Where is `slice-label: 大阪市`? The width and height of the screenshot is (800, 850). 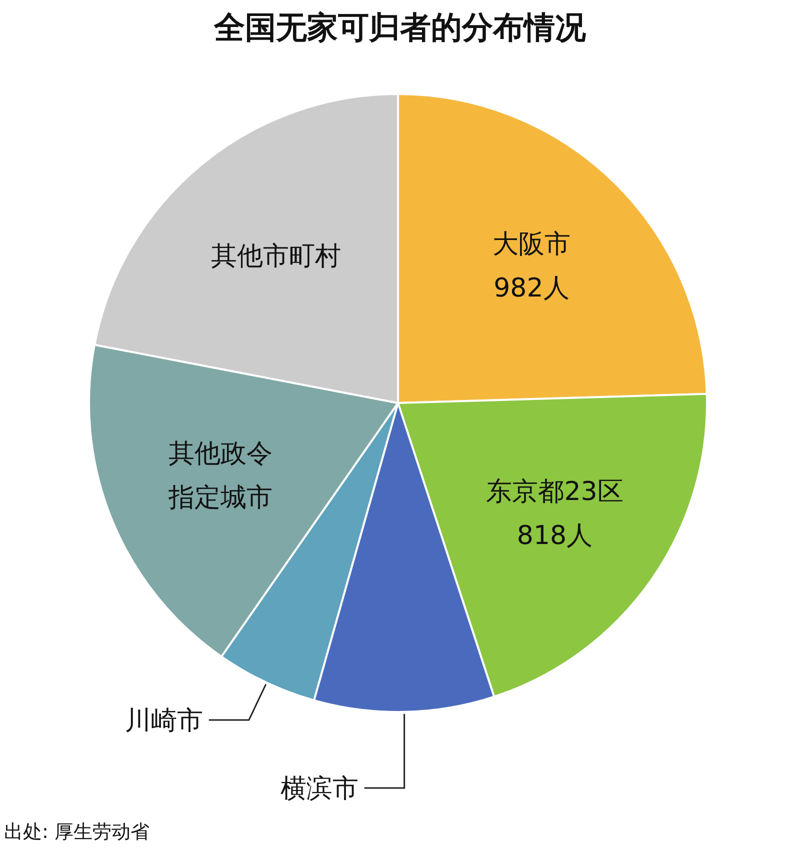 slice-label: 大阪市 is located at coordinates (531, 245).